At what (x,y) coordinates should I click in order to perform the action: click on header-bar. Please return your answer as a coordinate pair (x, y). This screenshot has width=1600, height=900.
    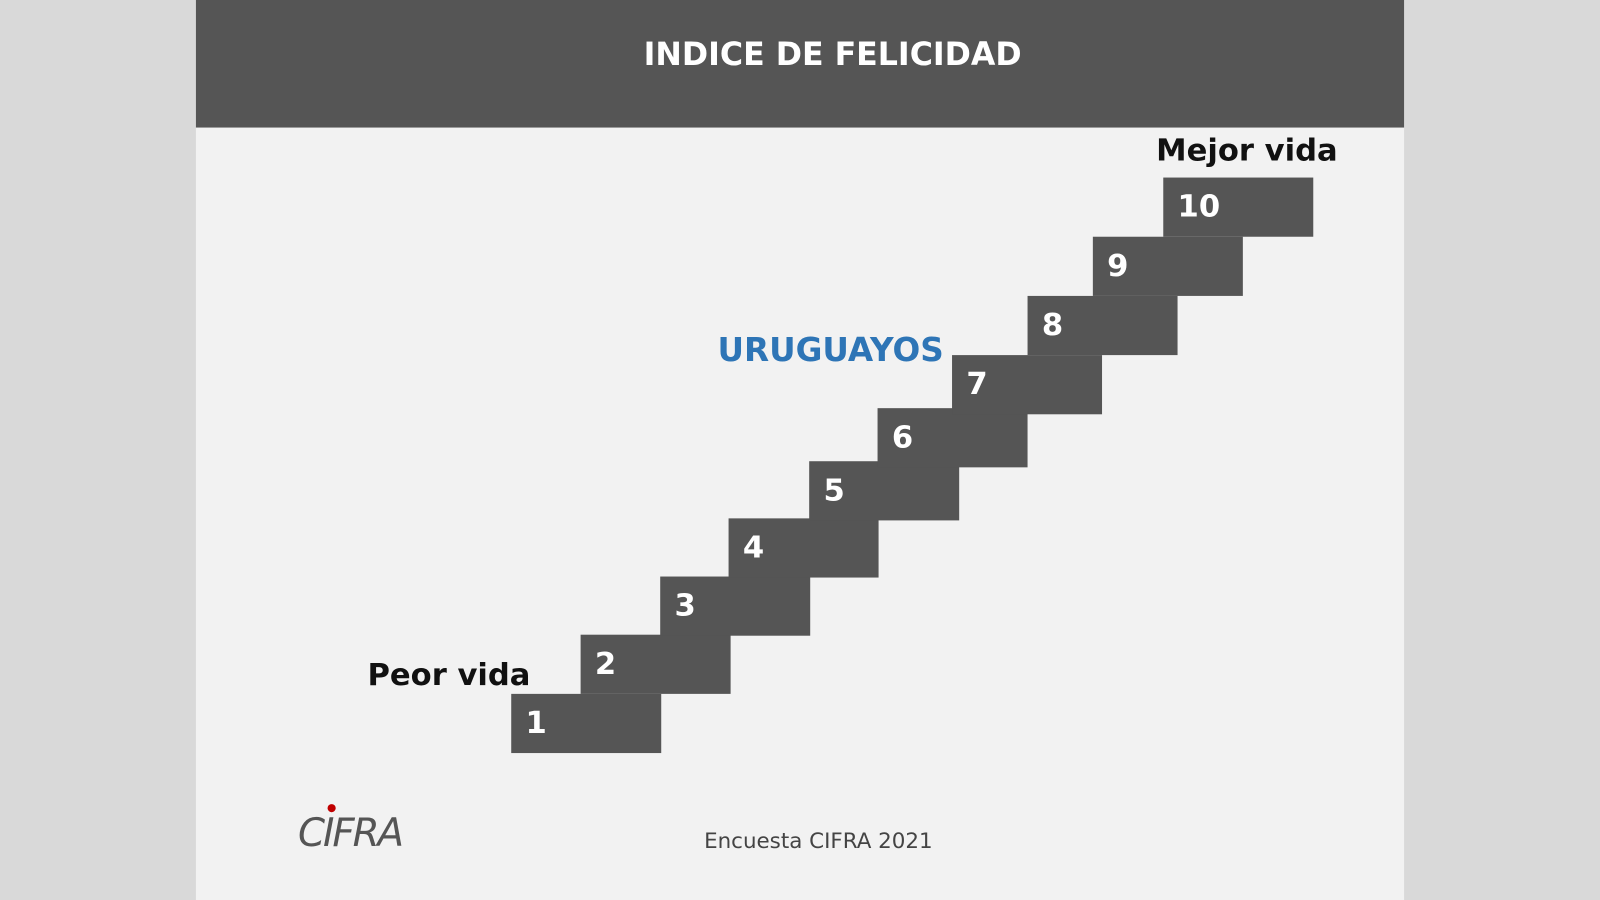
    Looking at the image, I should click on (800, 64).